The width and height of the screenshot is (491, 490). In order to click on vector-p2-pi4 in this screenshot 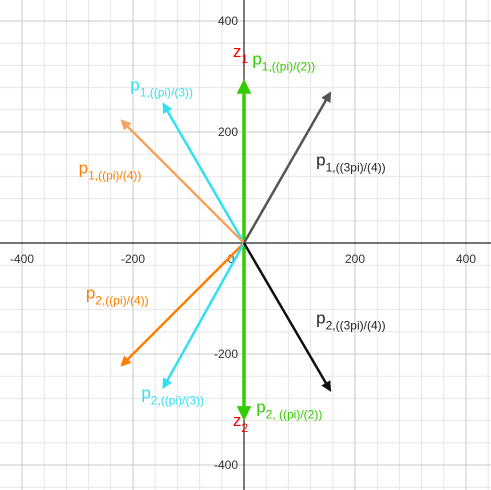, I will do `click(182, 304)`.